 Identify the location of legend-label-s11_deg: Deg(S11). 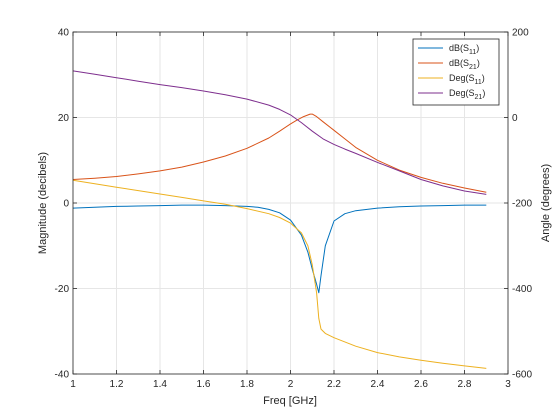
(467, 79).